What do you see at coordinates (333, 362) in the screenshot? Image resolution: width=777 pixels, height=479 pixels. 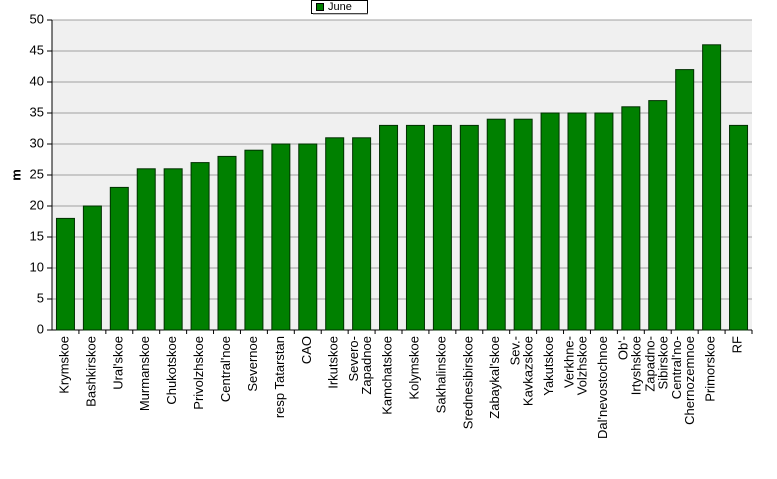 I see `x-tick-label: Irkutskoe` at bounding box center [333, 362].